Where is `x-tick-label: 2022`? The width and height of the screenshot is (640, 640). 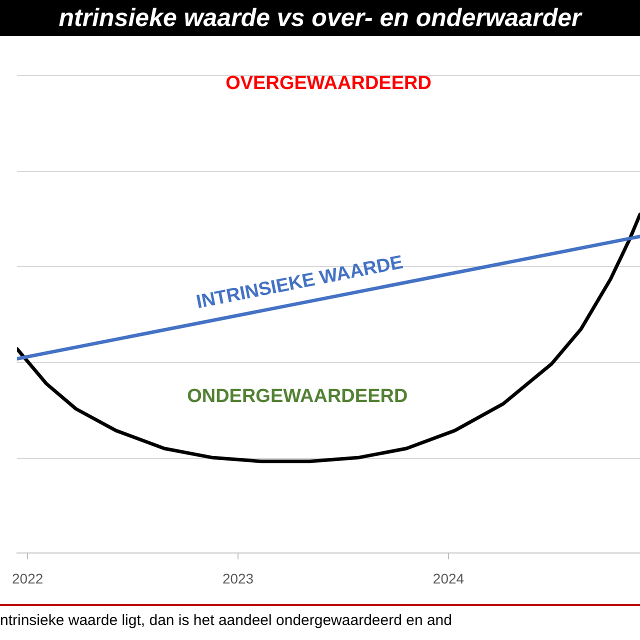 x-tick-label: 2022 is located at coordinates (28, 578).